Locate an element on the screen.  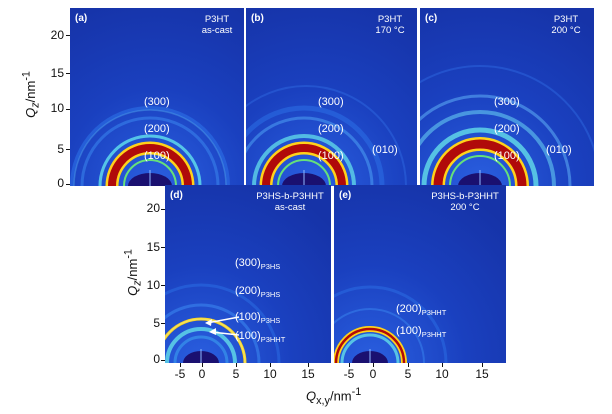
panel-b-reflection-010: (010) is located at coordinates (385, 150).